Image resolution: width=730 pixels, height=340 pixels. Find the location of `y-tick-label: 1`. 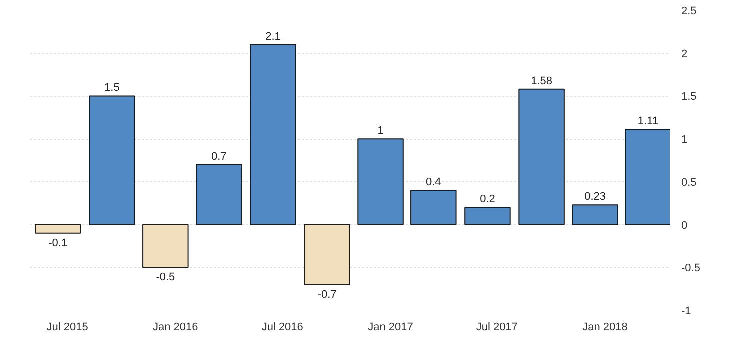

y-tick-label: 1 is located at coordinates (685, 140).